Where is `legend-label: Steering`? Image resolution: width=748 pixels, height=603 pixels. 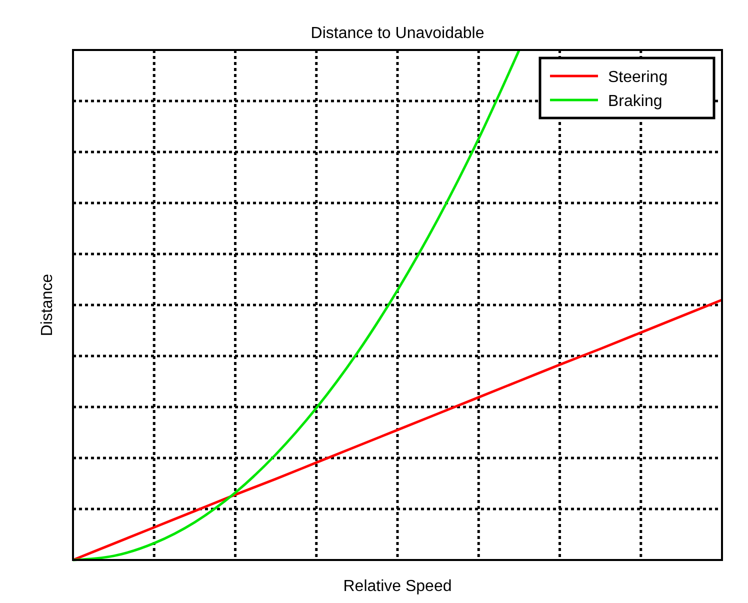 legend-label: Steering is located at coordinates (638, 77).